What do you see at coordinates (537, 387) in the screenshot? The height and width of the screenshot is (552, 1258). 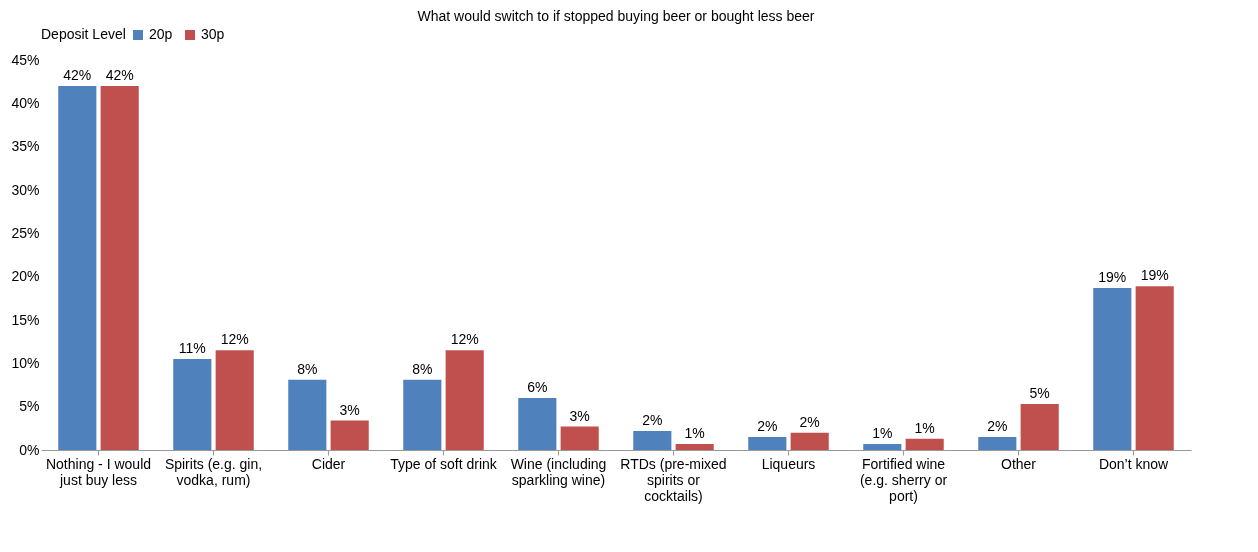 I see `data-label: 6%` at bounding box center [537, 387].